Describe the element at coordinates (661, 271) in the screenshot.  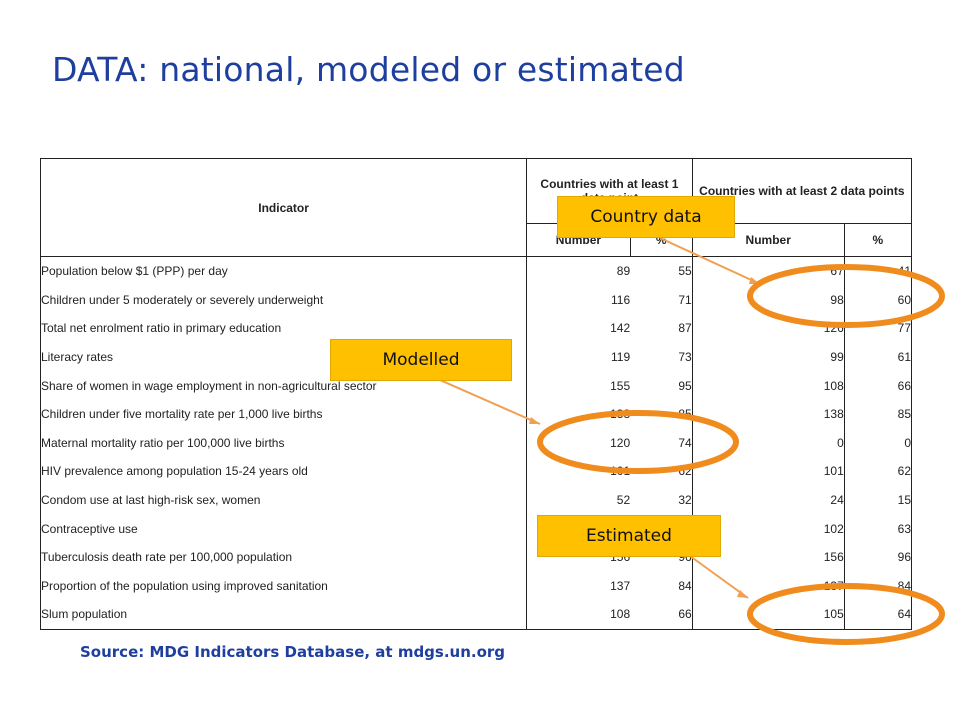
I see `row-percent-1: 55` at that location.